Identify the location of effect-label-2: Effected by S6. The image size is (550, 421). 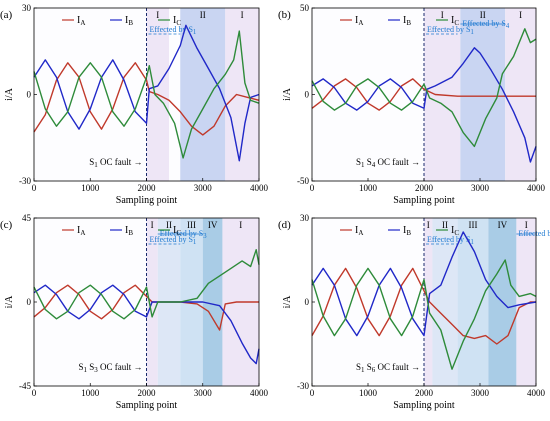
(534, 234).